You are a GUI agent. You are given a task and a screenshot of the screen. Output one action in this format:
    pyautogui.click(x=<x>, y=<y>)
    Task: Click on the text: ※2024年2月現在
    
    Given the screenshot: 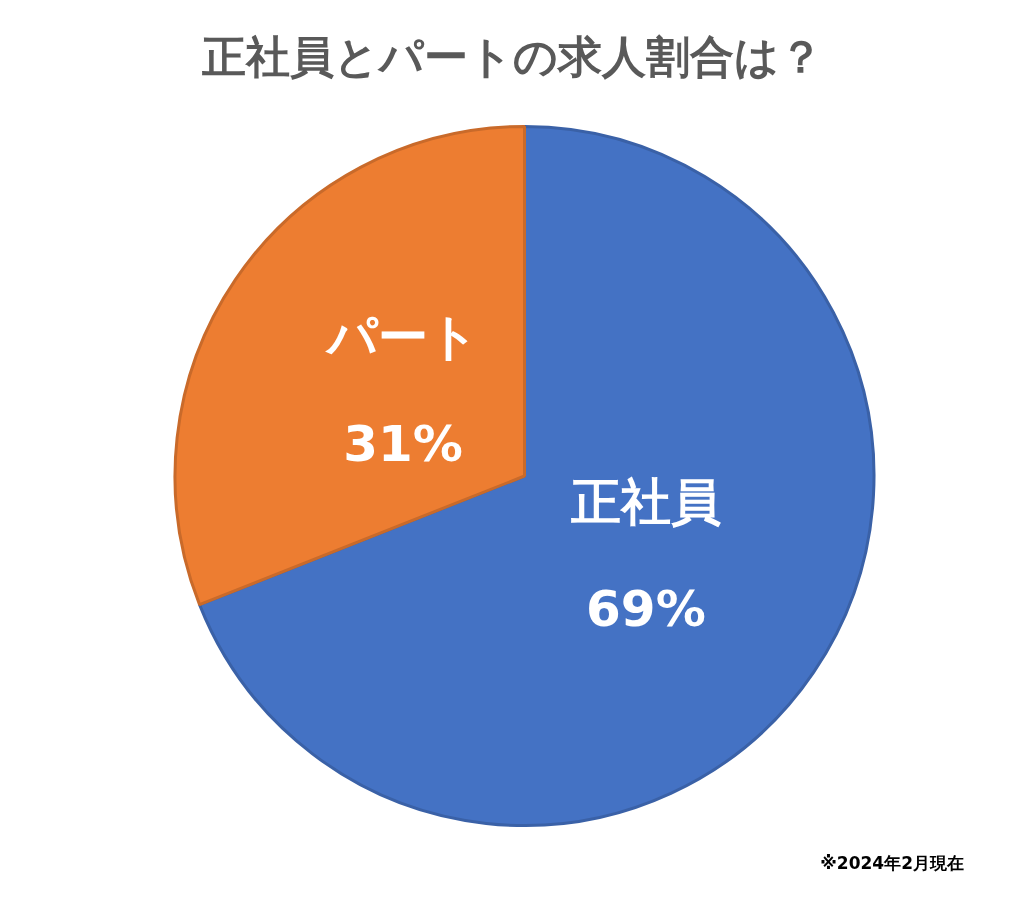 What is the action you would take?
    pyautogui.click(x=892, y=863)
    